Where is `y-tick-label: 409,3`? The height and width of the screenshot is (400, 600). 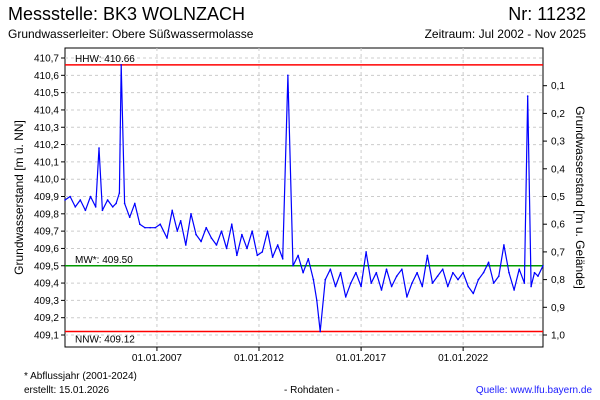 y-tick-label: 409,3 is located at coordinates (46, 301).